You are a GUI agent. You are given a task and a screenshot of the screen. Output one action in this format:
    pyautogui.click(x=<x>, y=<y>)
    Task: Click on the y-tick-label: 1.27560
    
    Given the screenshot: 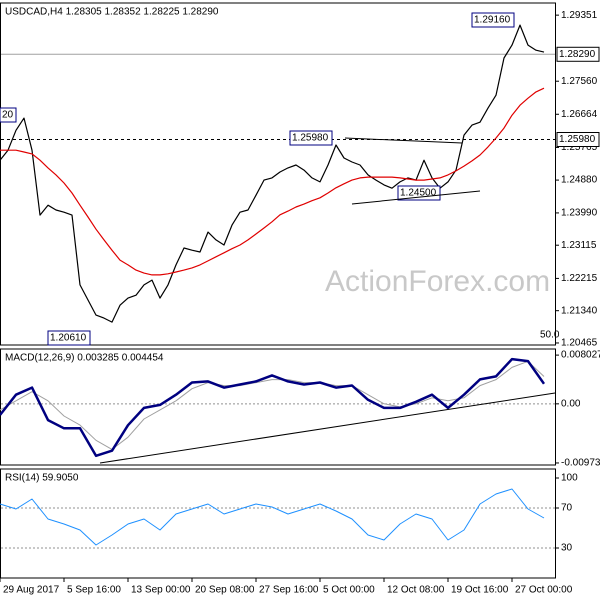 What is the action you would take?
    pyautogui.click(x=579, y=81)
    